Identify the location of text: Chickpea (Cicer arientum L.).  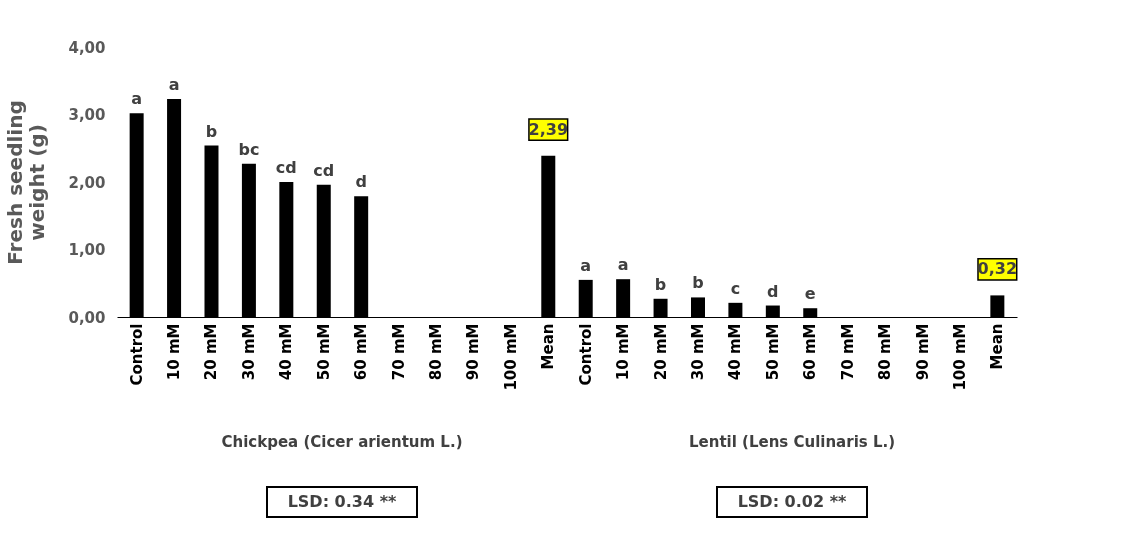
(342, 442).